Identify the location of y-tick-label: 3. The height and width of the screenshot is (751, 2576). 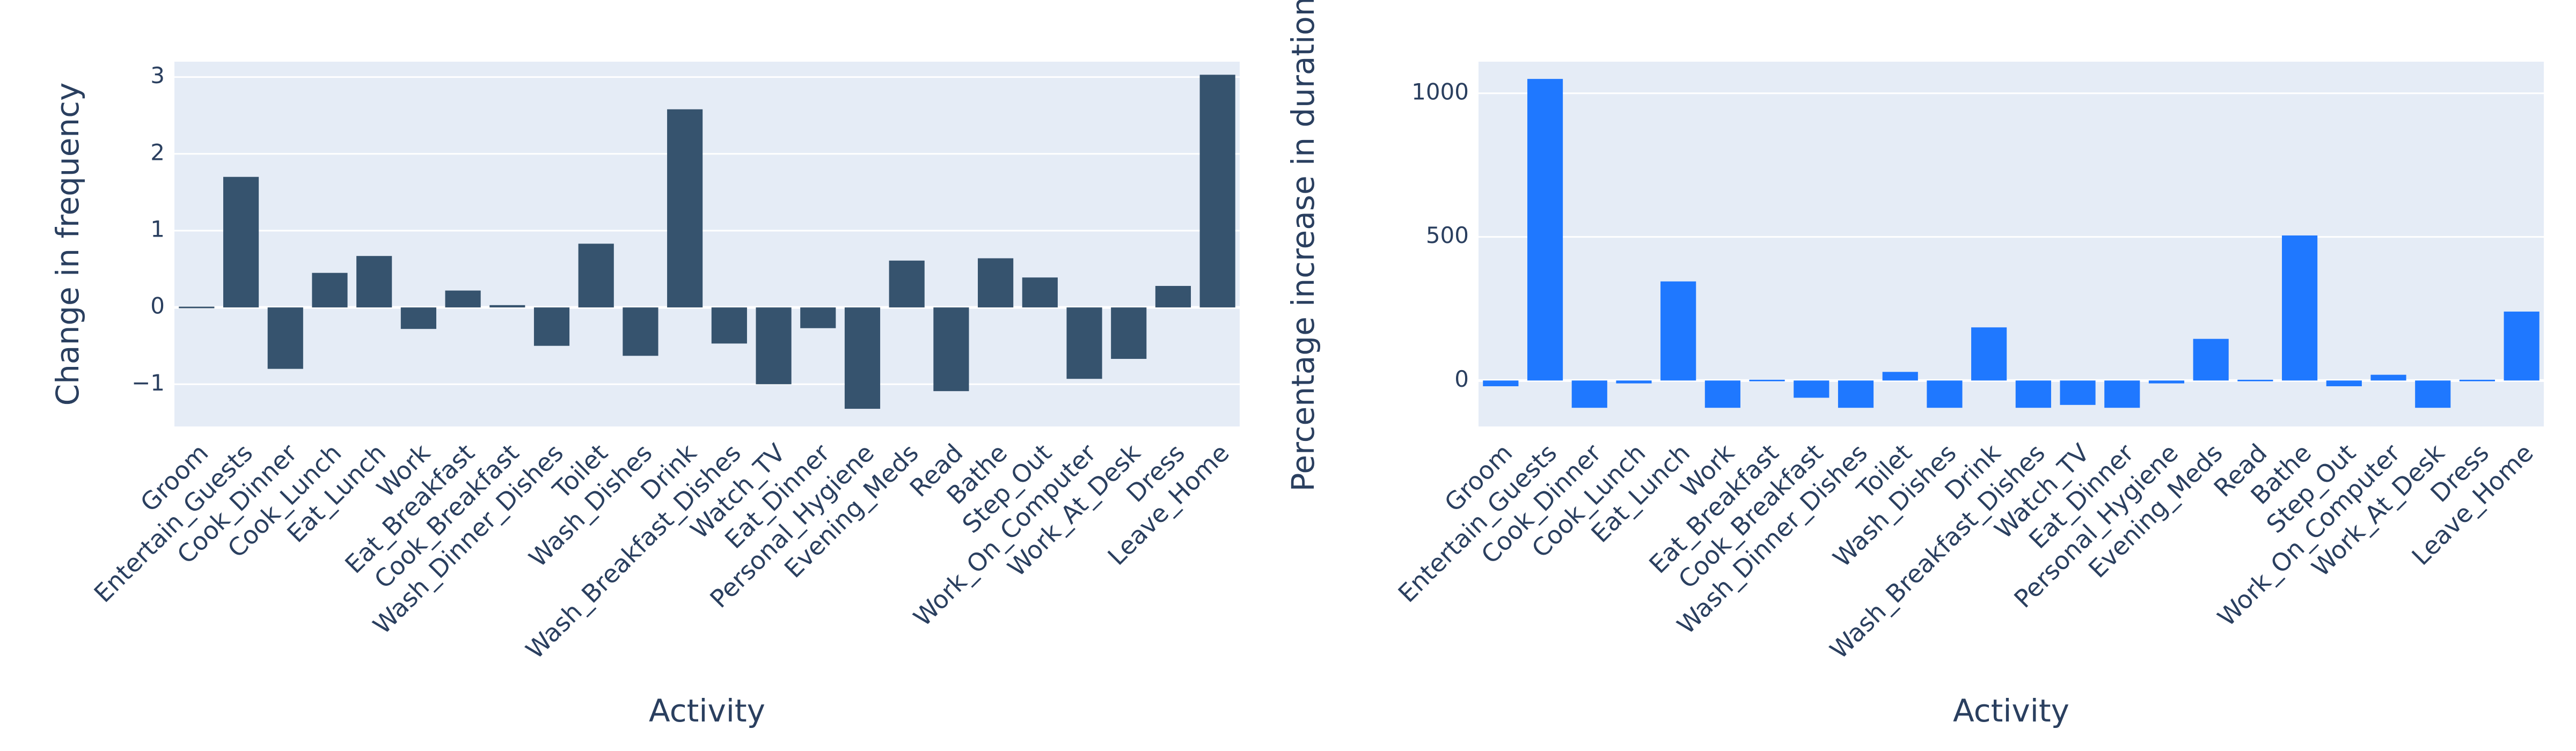
(157, 75).